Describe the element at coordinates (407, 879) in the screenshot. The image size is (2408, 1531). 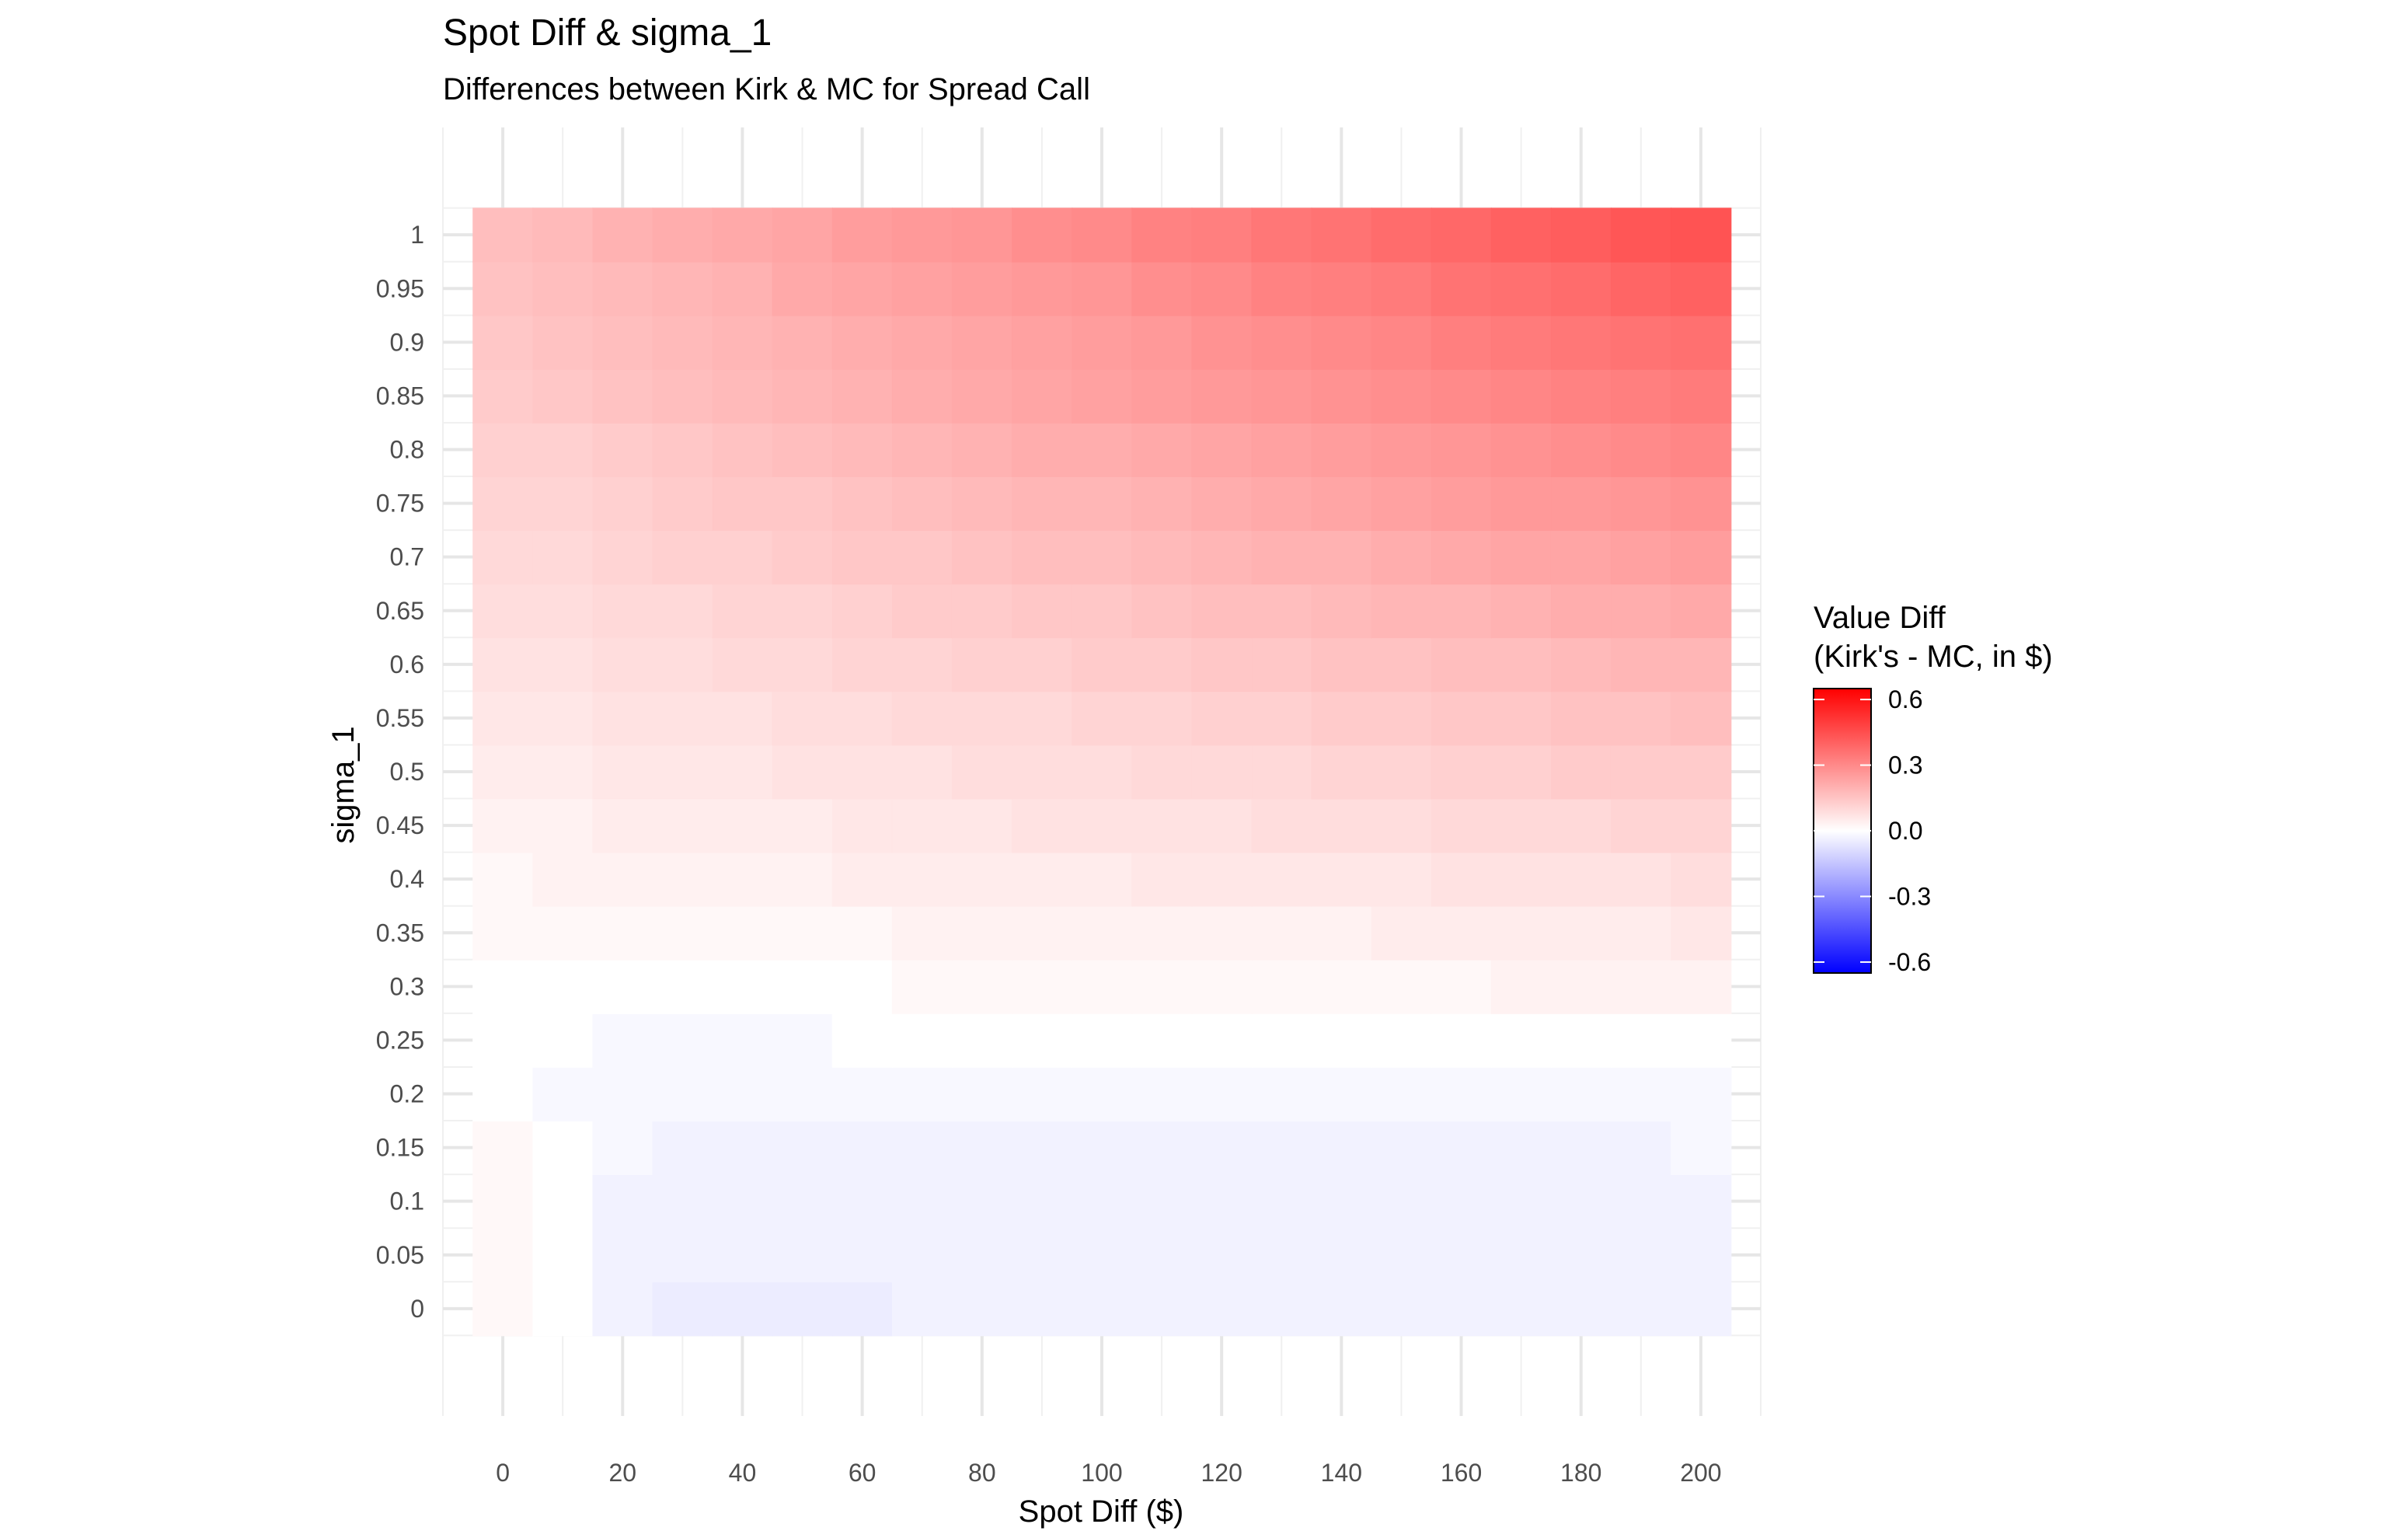
I see `y-tick-label: 0.4` at that location.